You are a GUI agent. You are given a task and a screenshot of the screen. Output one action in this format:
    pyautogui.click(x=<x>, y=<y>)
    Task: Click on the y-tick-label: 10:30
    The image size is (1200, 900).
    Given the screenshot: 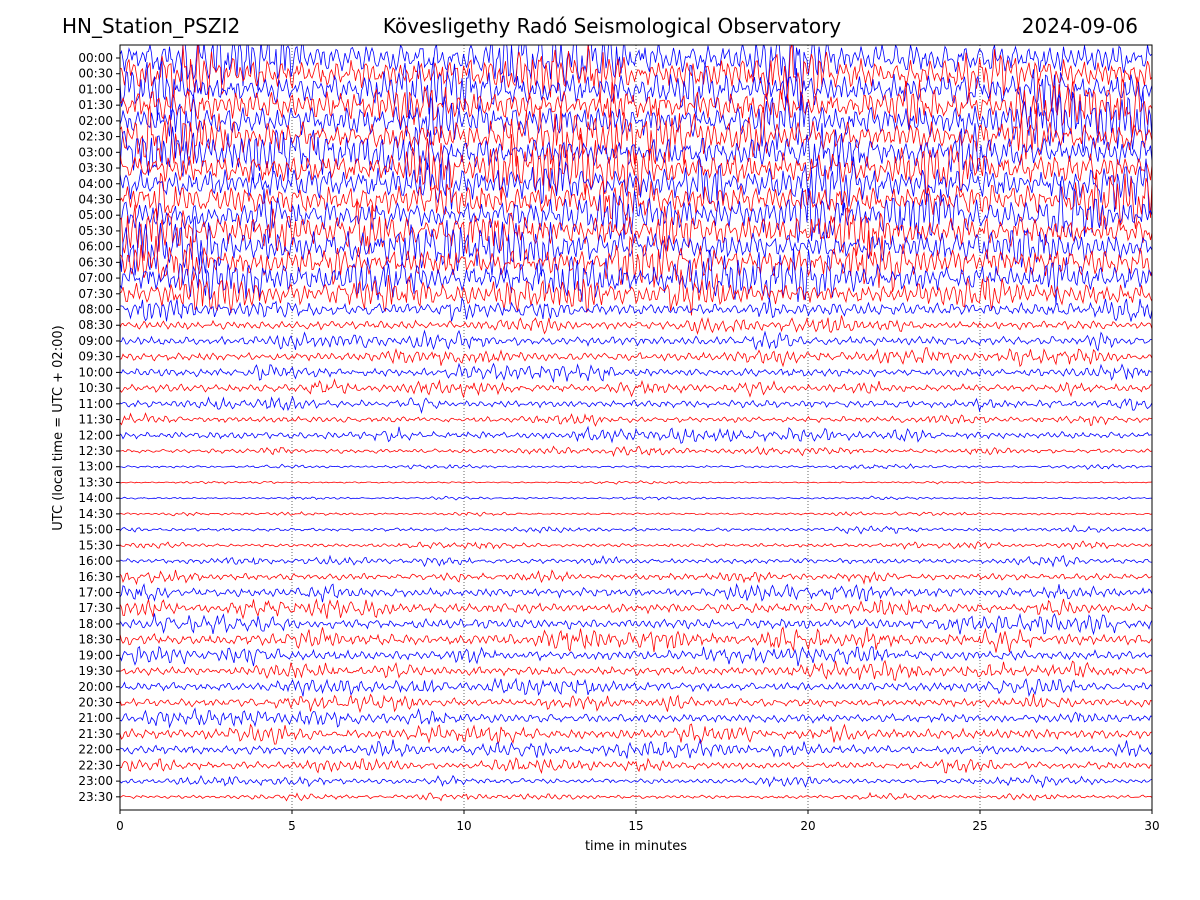 What is the action you would take?
    pyautogui.click(x=95, y=388)
    